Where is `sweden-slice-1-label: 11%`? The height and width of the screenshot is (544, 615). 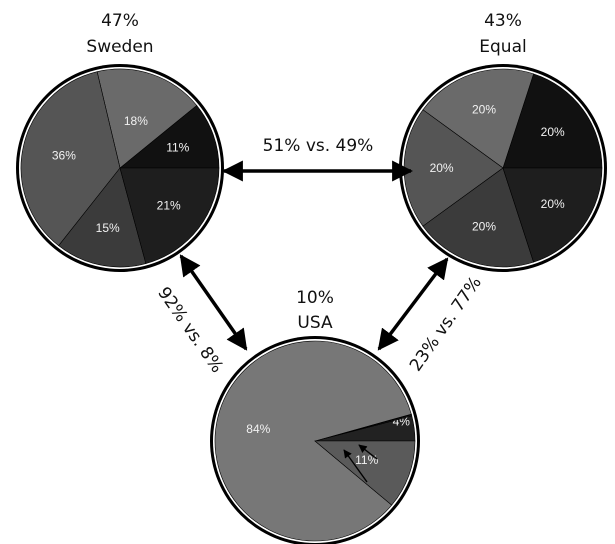 sweden-slice-1-label: 11% is located at coordinates (177, 147).